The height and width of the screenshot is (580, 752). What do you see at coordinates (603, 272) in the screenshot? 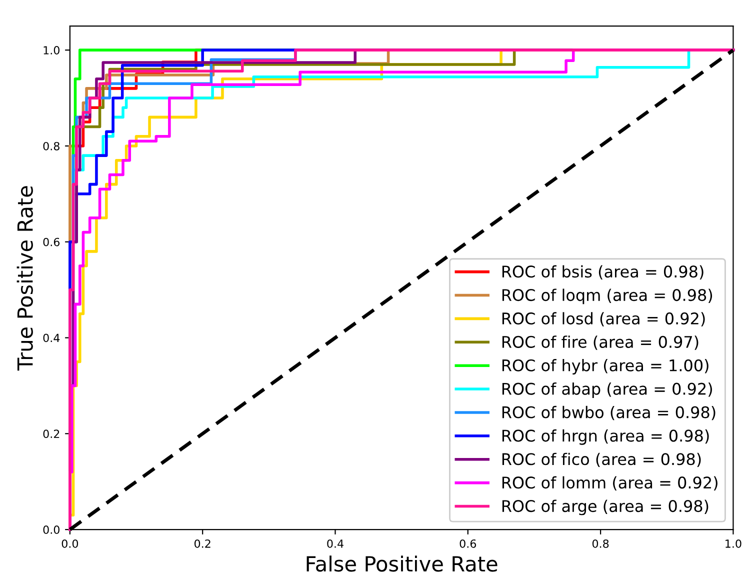
I see `legend-label: ROC of bsis (area = 0.98)` at bounding box center [603, 272].